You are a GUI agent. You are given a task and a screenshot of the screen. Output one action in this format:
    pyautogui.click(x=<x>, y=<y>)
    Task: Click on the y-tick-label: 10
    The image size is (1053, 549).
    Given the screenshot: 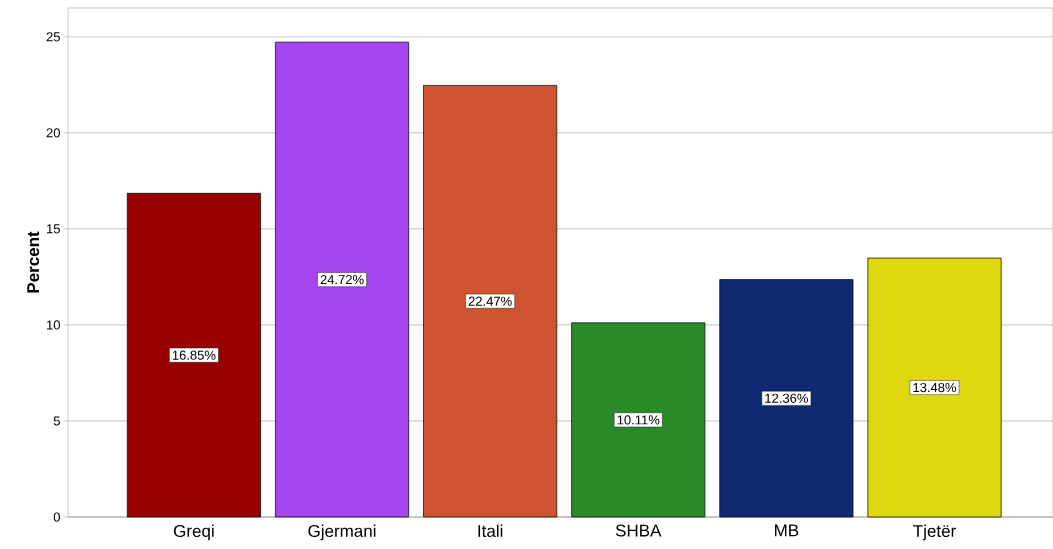 What is the action you would take?
    pyautogui.click(x=53, y=325)
    